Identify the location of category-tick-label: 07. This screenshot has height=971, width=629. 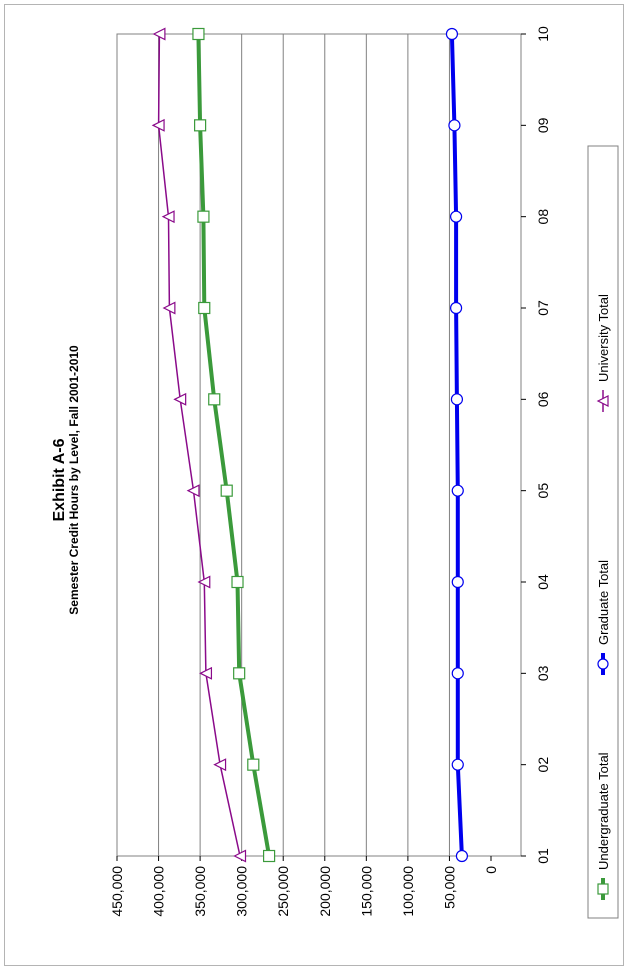
(543, 308).